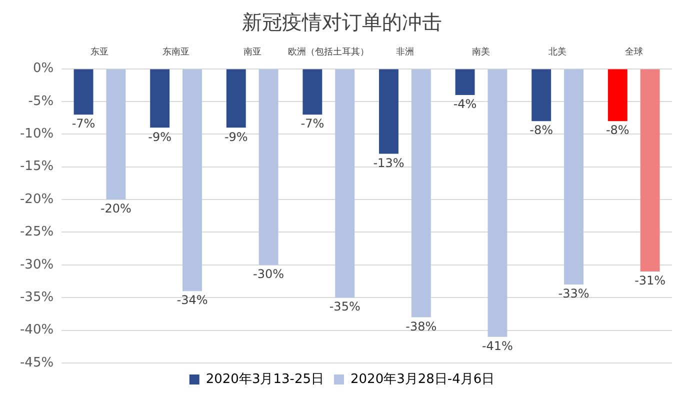 This screenshot has height=404, width=696. Describe the element at coordinates (574, 293) in the screenshot. I see `data-label: -33%` at that location.